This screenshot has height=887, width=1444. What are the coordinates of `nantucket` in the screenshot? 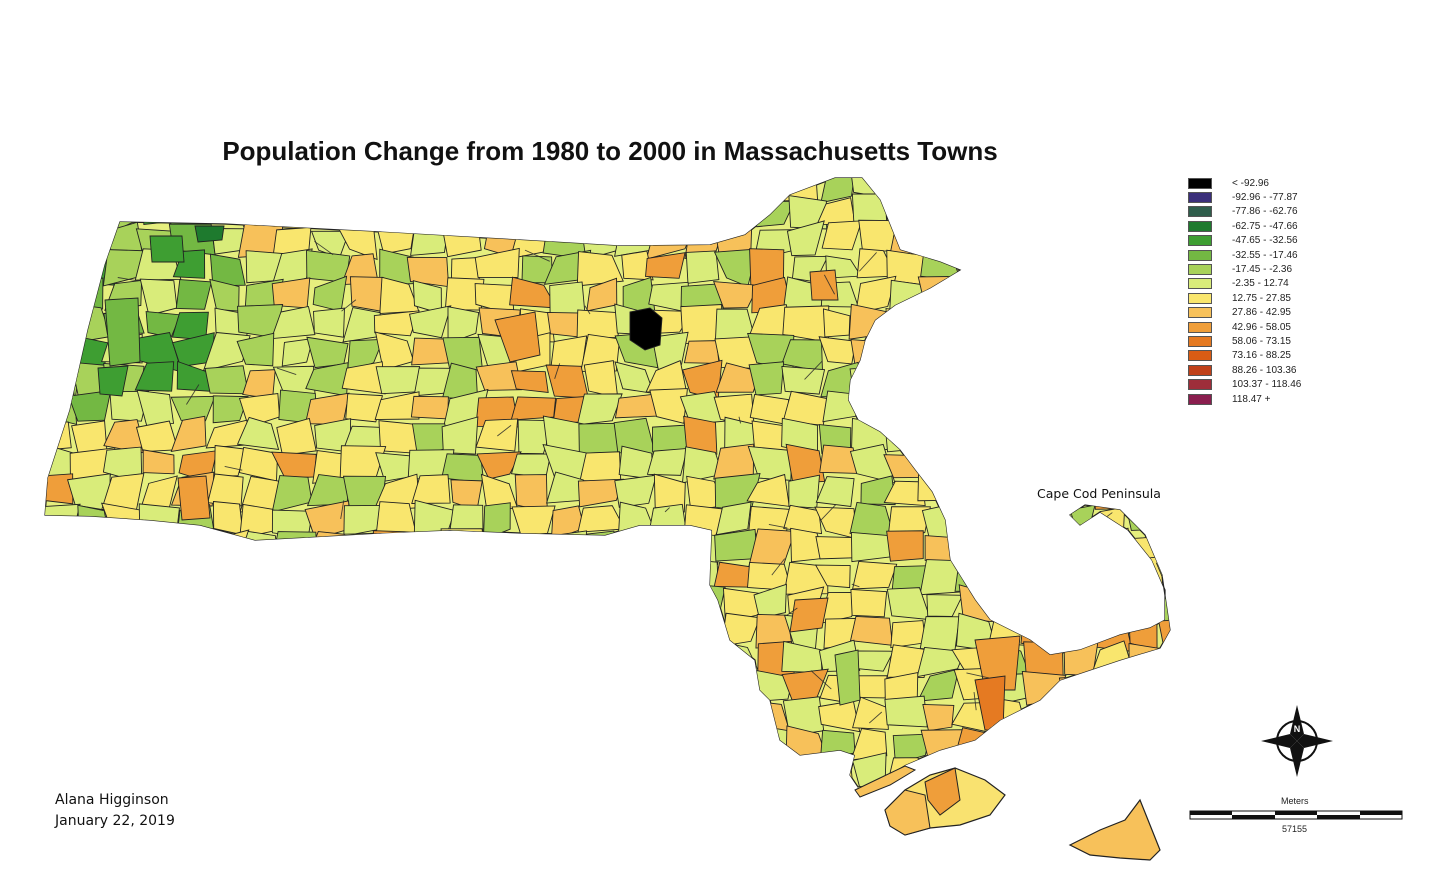 It's located at (1114, 829).